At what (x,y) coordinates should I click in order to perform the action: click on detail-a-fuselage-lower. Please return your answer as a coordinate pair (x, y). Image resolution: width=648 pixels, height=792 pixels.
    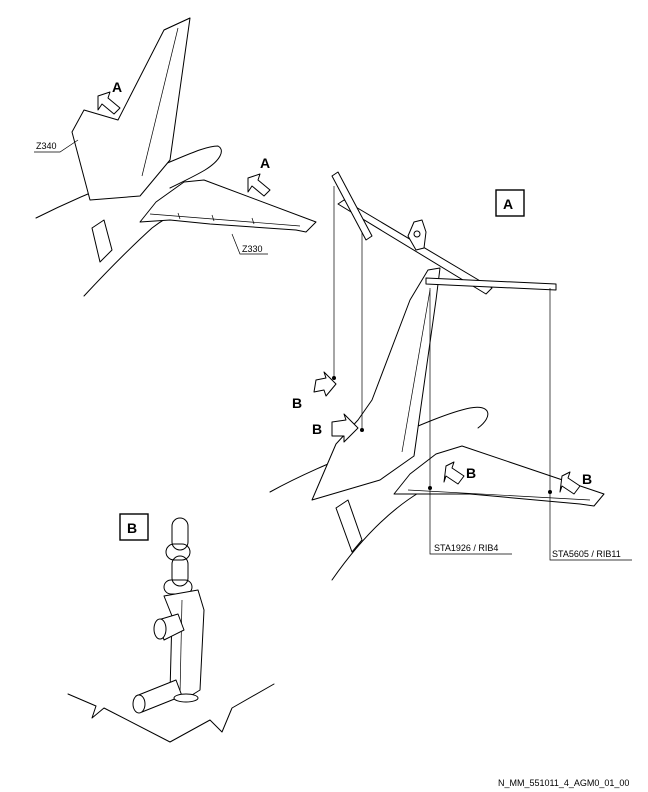
    Looking at the image, I should click on (376, 536).